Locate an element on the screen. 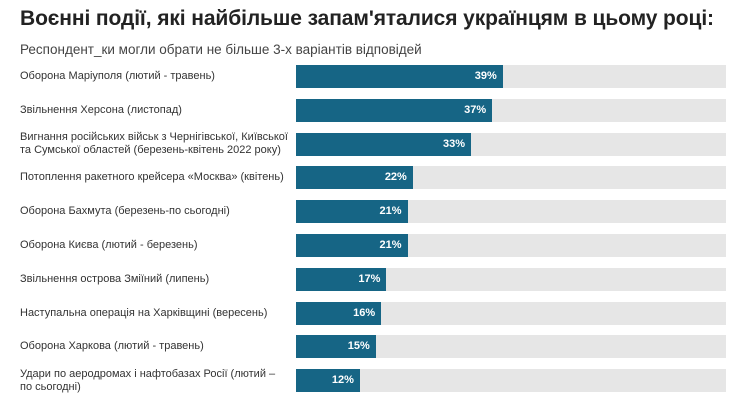  bar-value-label: 12% is located at coordinates (342, 380).